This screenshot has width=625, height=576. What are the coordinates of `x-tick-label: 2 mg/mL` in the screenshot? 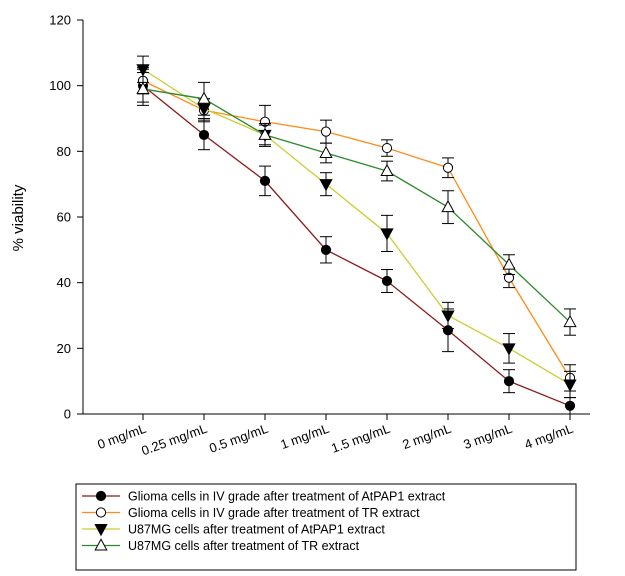 It's located at (426, 436).